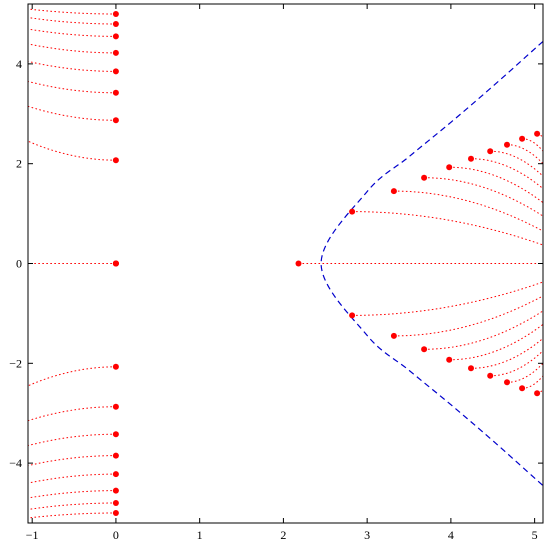 This screenshot has width=545, height=545. What do you see at coordinates (15, 463) in the screenshot?
I see `y-tick-label: −4` at bounding box center [15, 463].